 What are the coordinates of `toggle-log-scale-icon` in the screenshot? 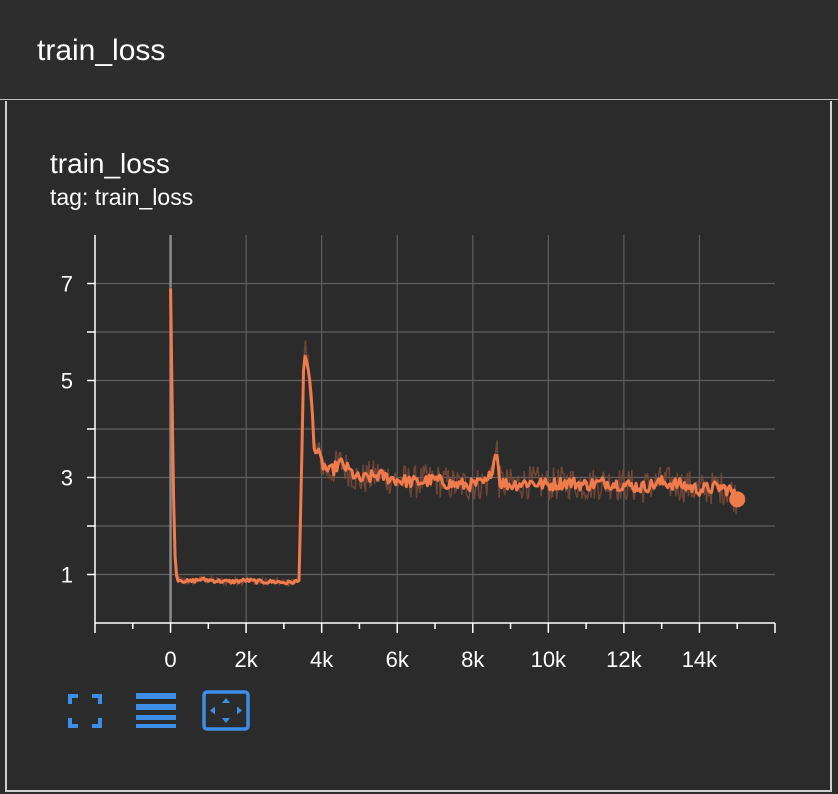 It's located at (156, 710).